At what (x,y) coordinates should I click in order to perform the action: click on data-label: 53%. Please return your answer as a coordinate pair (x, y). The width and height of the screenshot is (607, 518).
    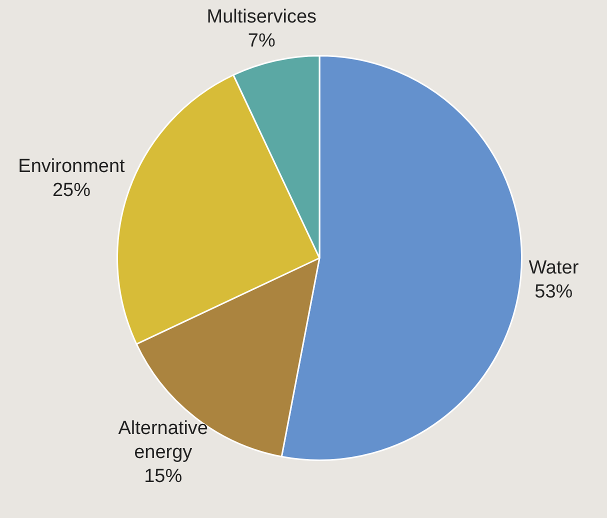
    Looking at the image, I should click on (553, 291).